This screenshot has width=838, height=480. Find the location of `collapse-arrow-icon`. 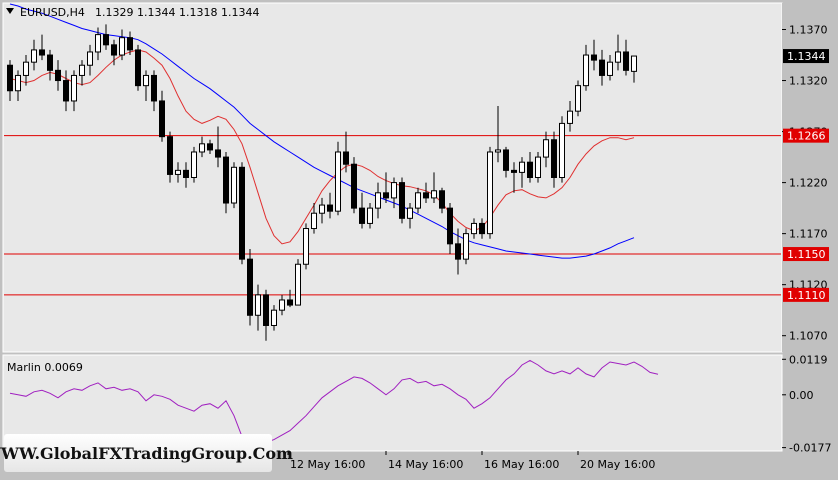

collapse-arrow-icon is located at coordinates (10, 11).